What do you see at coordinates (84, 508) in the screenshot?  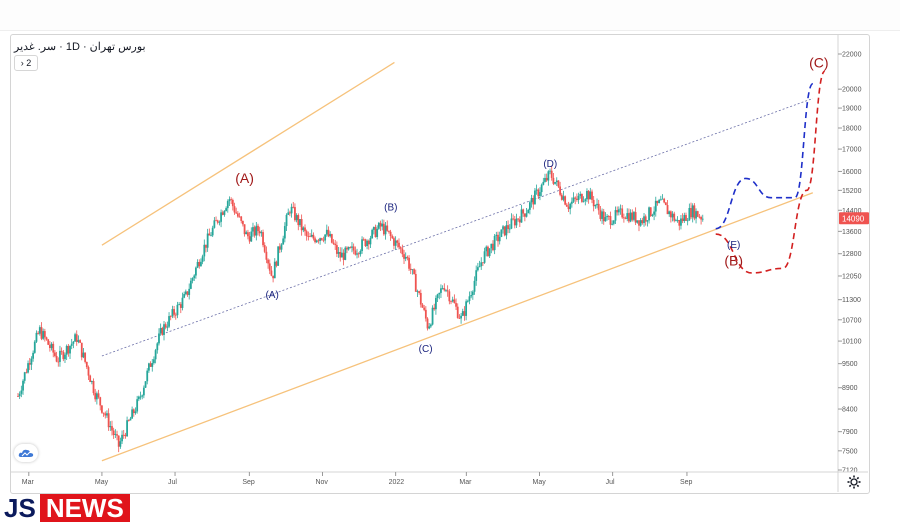 I see `brand-part-2: NEWS` at bounding box center [84, 508].